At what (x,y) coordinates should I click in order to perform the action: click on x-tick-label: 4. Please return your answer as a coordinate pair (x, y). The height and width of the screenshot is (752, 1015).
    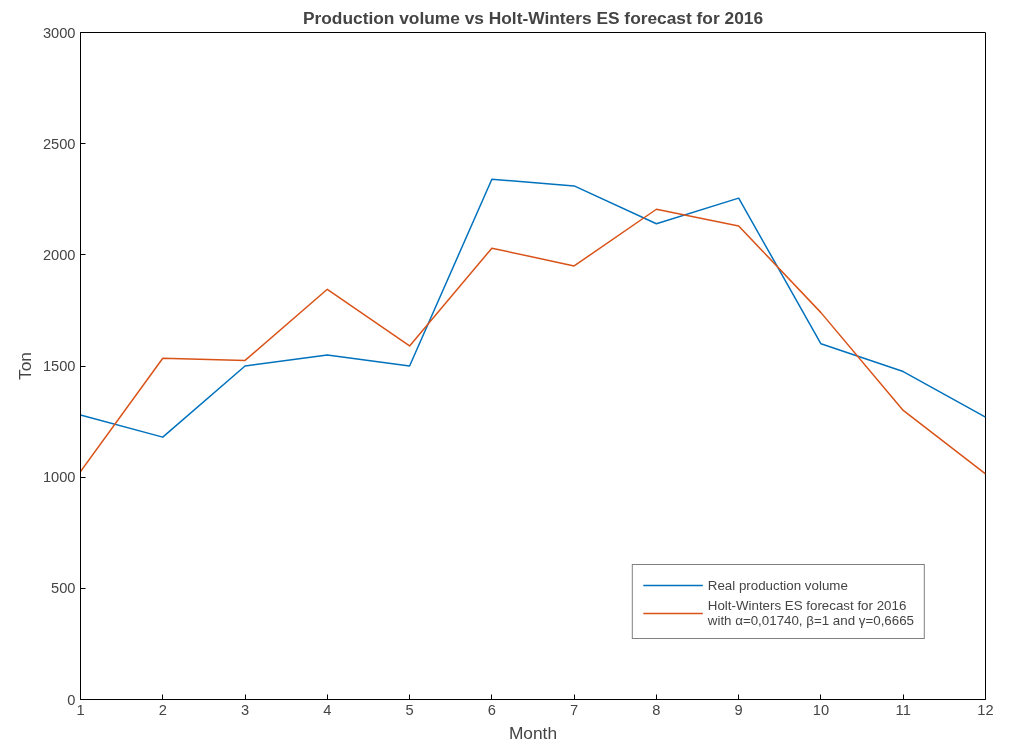
    Looking at the image, I should click on (327, 709).